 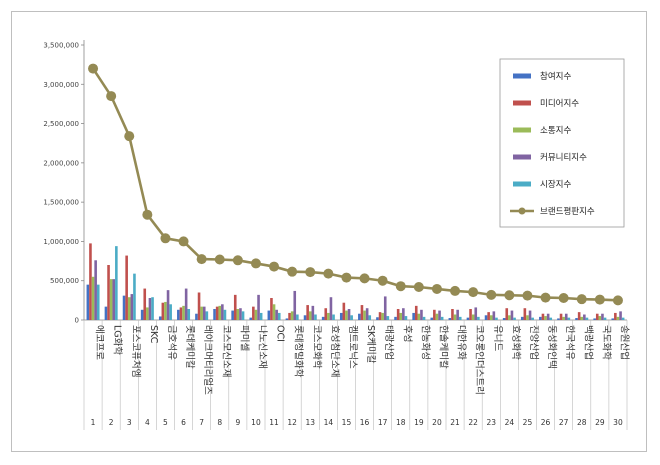 I want to click on rank-label: 3, so click(x=129, y=422).